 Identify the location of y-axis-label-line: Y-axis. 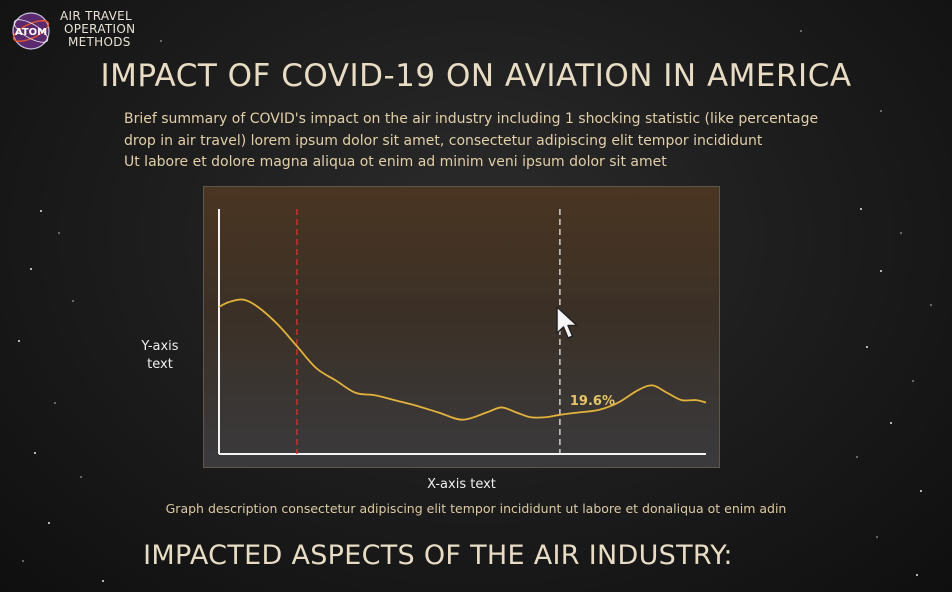
(160, 346).